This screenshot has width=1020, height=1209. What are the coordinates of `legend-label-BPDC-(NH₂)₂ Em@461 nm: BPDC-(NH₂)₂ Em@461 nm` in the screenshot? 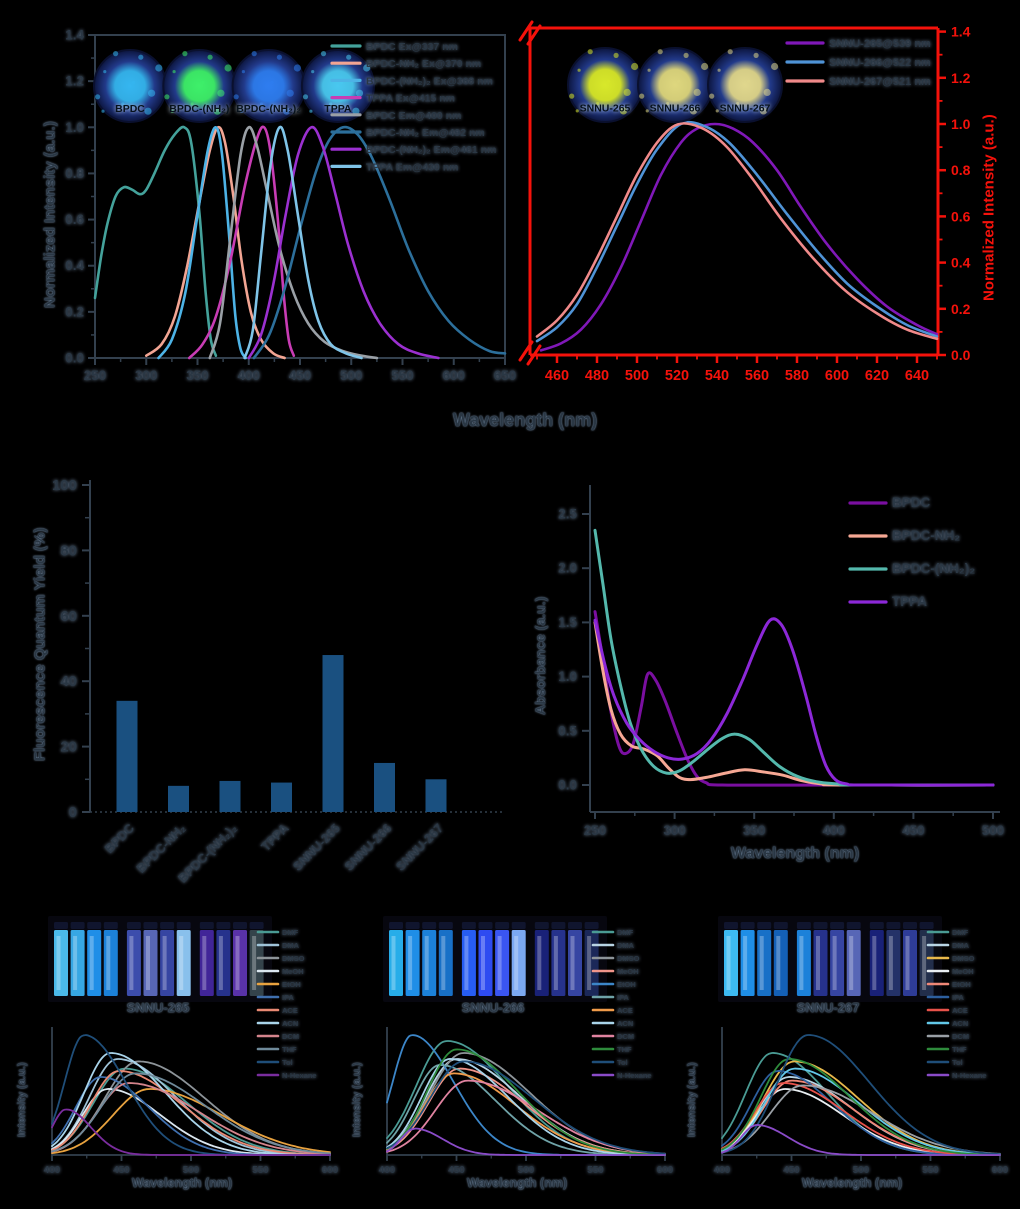 It's located at (431, 150).